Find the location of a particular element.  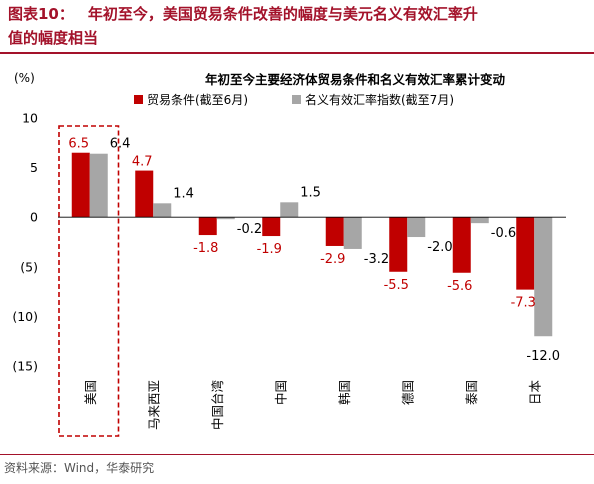

x-tick-label: 泰国 is located at coordinates (471, 392).